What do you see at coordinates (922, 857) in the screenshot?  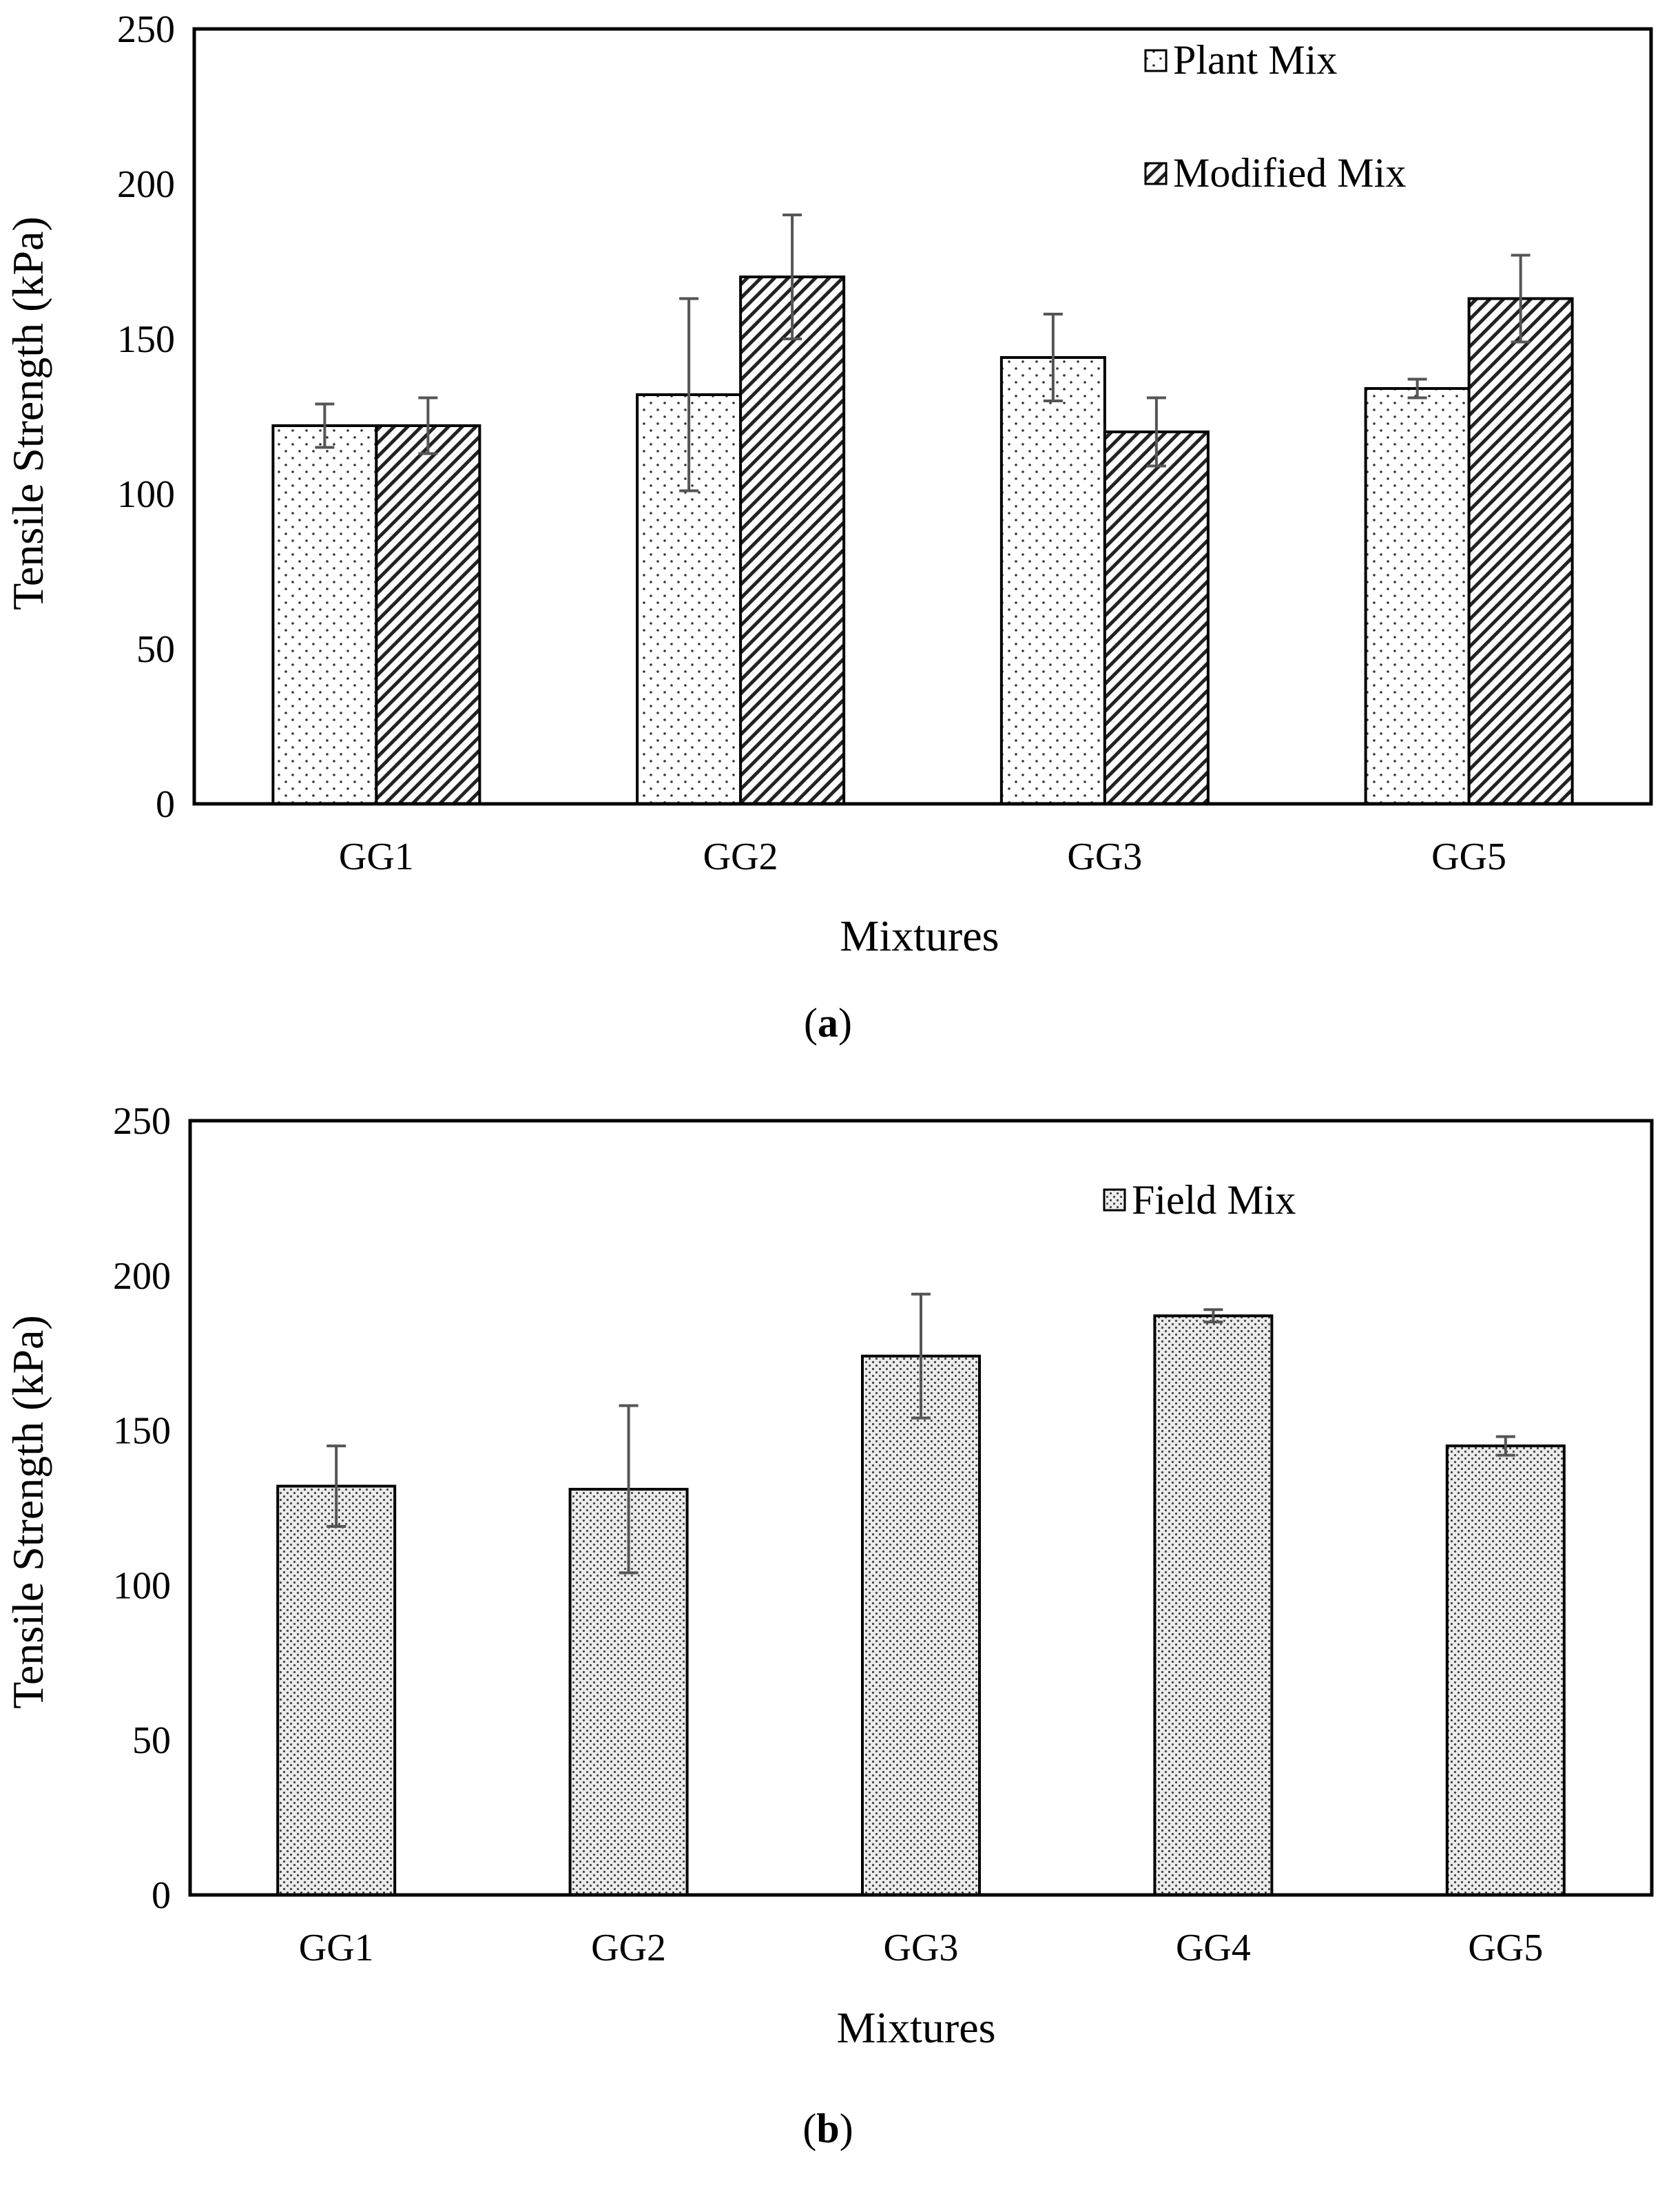 I see `panel-a-x-ticks: GG1 GG2 GG3 GG5` at bounding box center [922, 857].